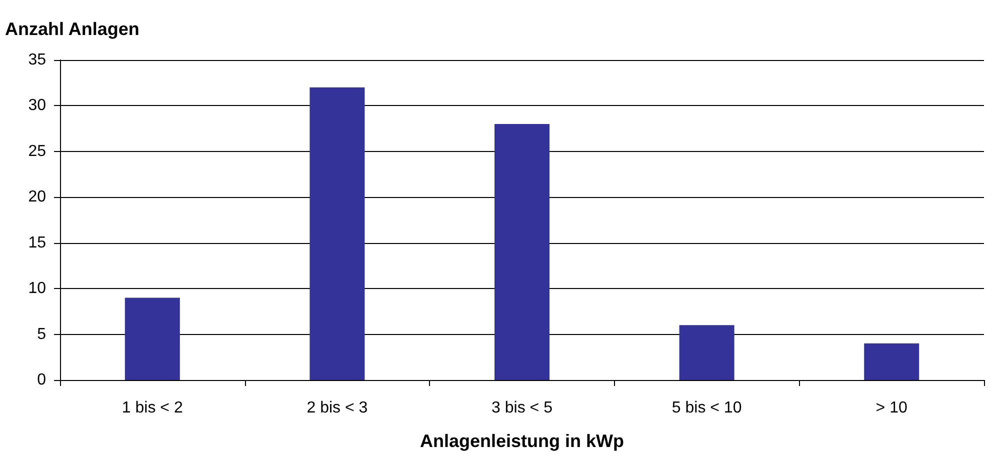 The width and height of the screenshot is (992, 467). I want to click on y-tick-label: 10, so click(37, 289).